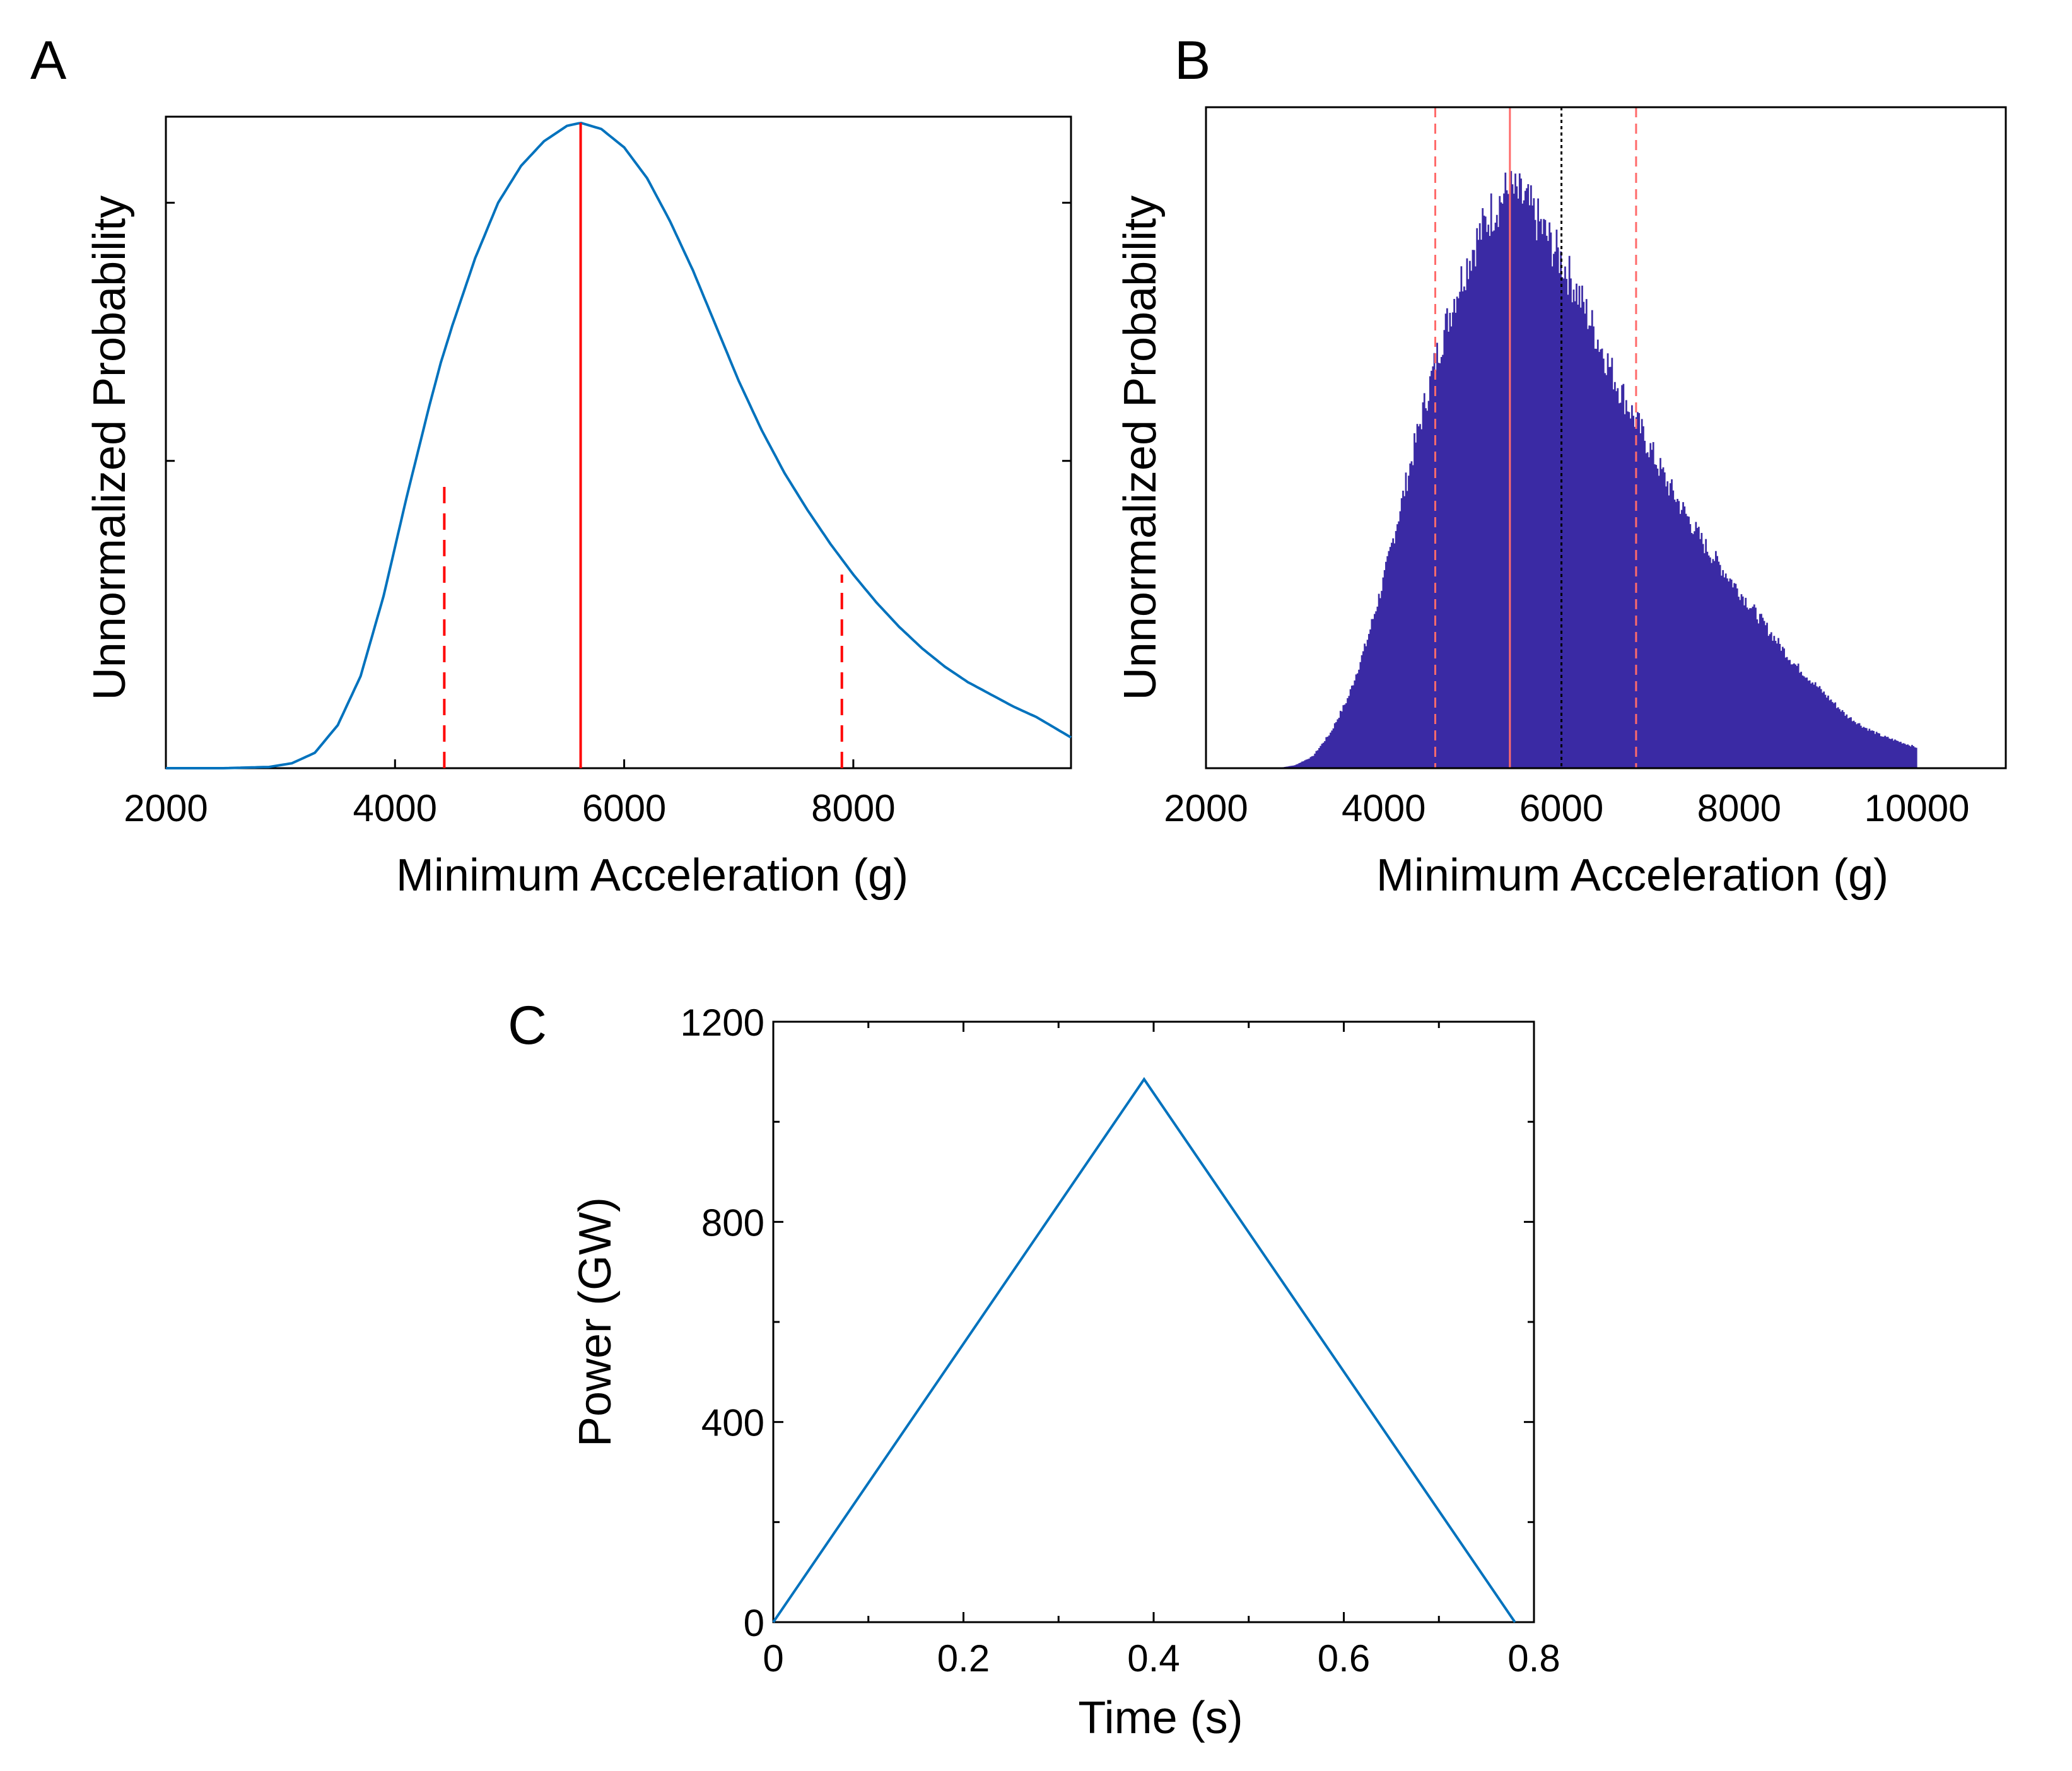  I want to click on panel-b-letter: B, so click(1192, 61).